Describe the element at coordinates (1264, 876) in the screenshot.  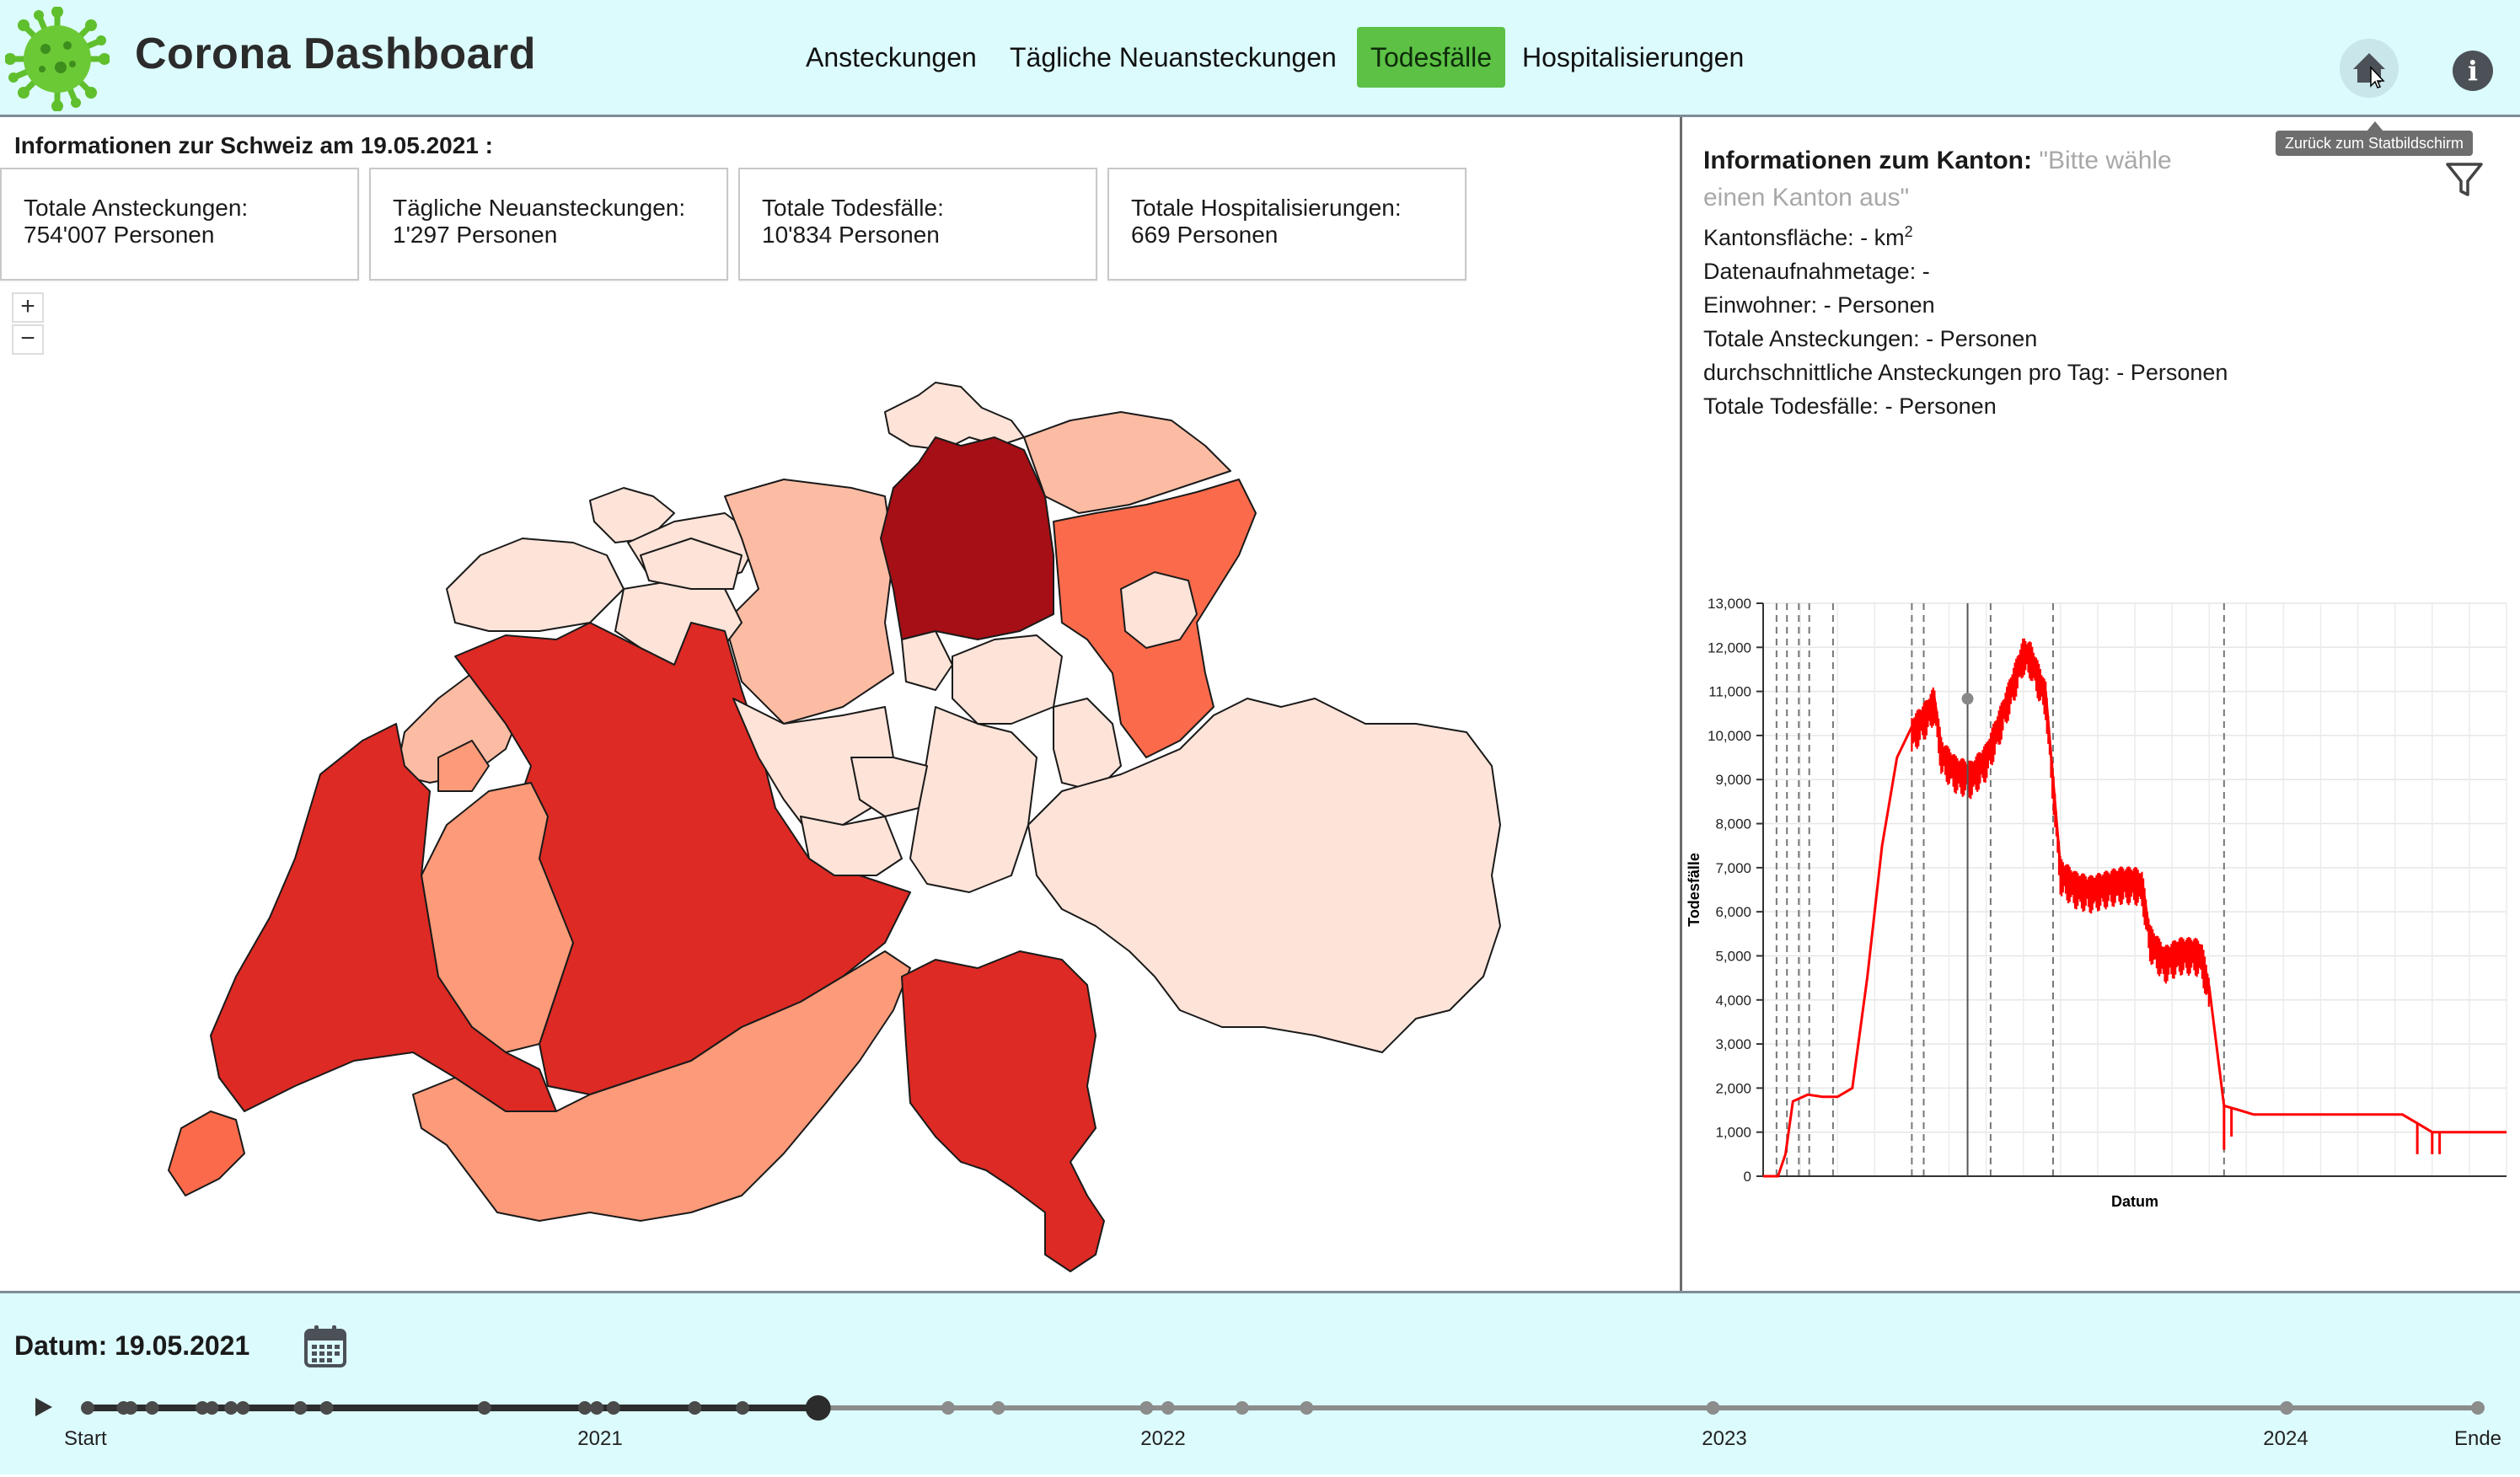
I see `canton-graubuenden` at that location.